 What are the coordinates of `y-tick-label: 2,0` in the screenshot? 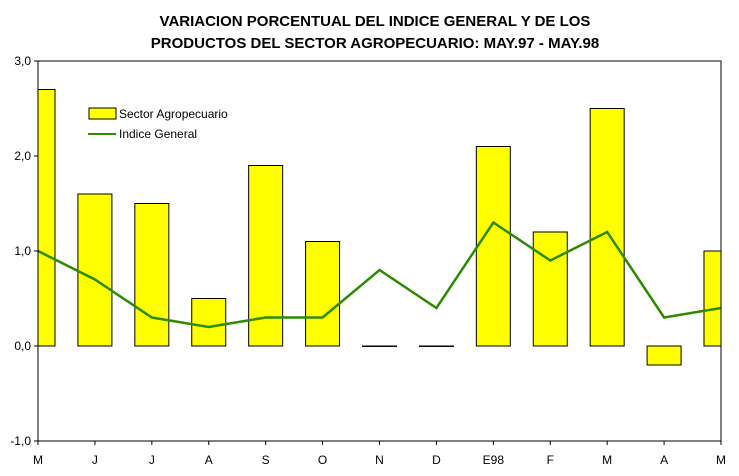 It's located at (22, 156).